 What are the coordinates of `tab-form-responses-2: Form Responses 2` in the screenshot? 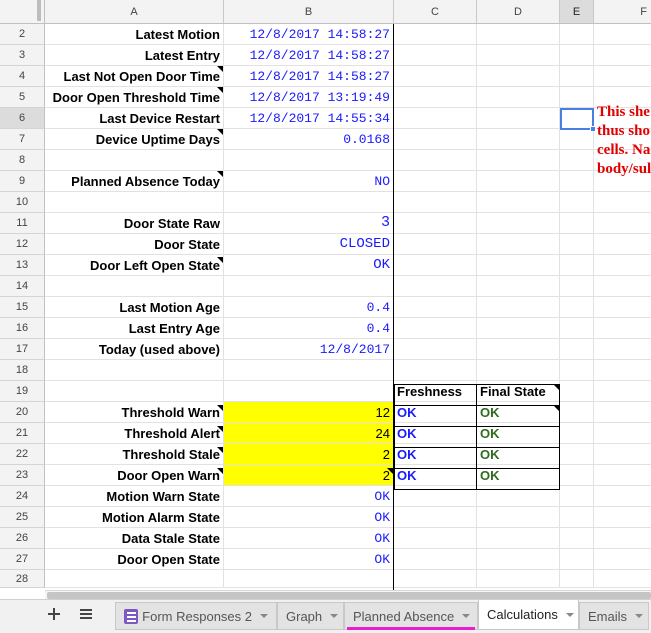 It's located at (196, 616).